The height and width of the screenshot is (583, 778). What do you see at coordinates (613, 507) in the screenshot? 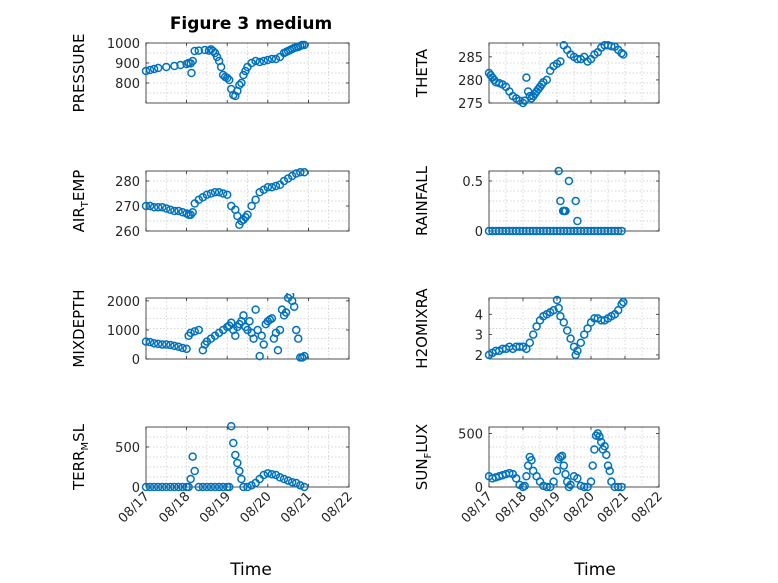
I see `x-tick-label: 08/21` at bounding box center [613, 507].